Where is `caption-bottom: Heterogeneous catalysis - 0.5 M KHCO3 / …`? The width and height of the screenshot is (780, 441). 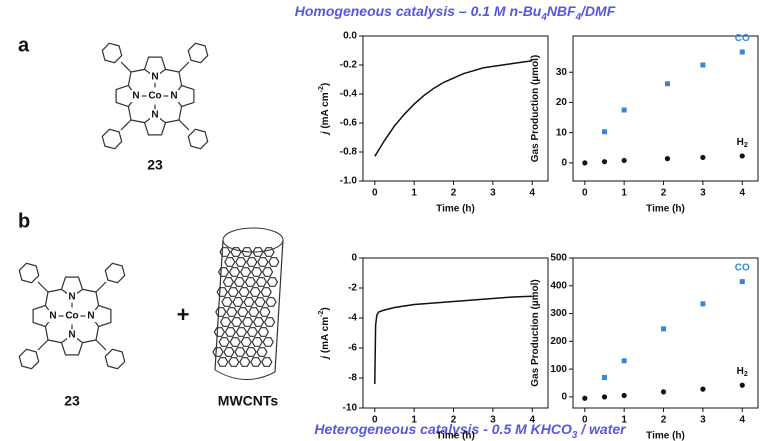 caption-bottom: Heterogeneous catalysis - 0.5 M KHCO3 / … is located at coordinates (470, 431).